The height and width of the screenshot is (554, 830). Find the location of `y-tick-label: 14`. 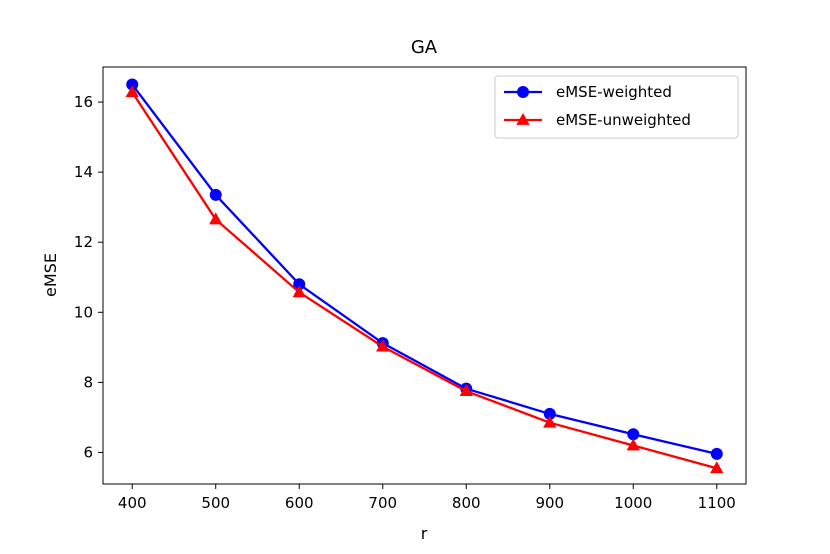

y-tick-label: 14 is located at coordinates (83, 172).